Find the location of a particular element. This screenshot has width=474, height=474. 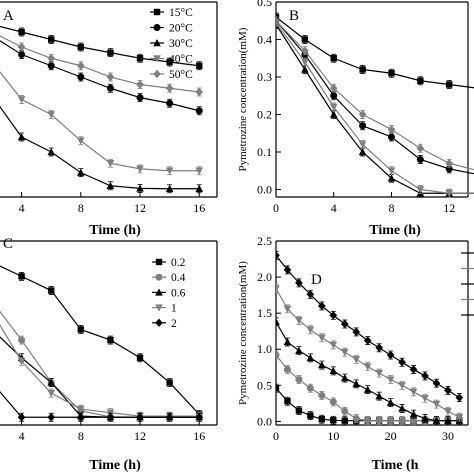

legend-item: 15°C is located at coordinates (171, 13).